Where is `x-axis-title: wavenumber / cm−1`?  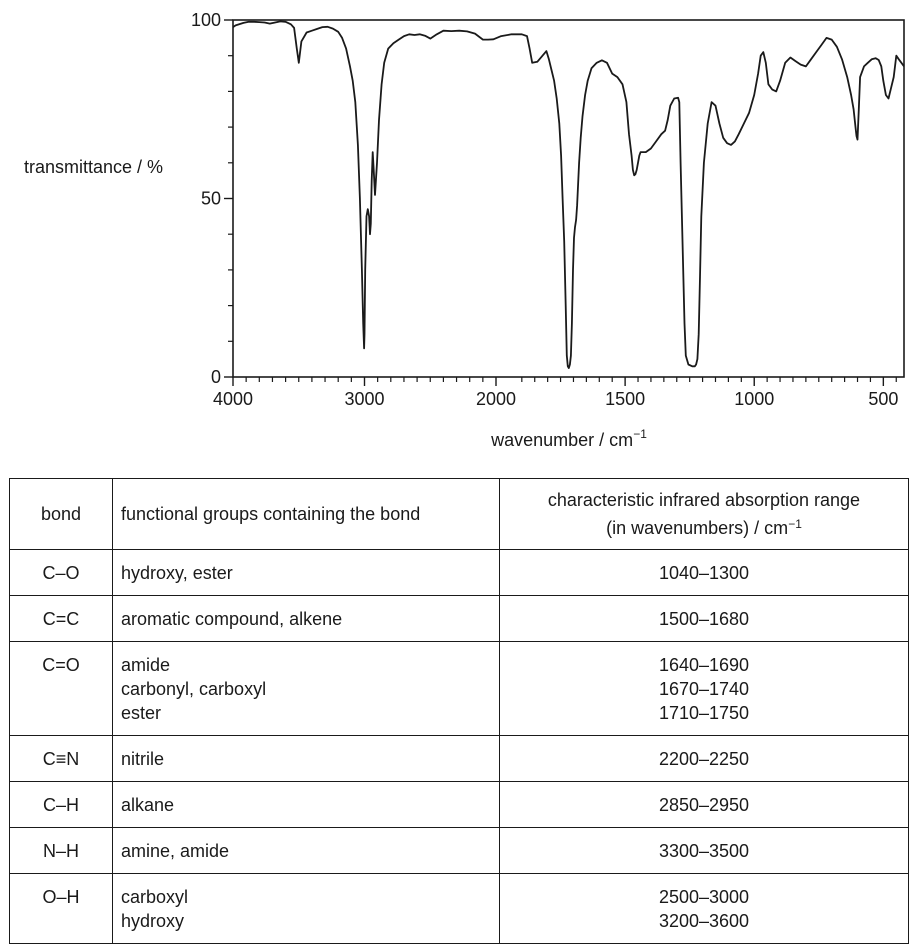 x-axis-title: wavenumber / cm−1 is located at coordinates (568, 438).